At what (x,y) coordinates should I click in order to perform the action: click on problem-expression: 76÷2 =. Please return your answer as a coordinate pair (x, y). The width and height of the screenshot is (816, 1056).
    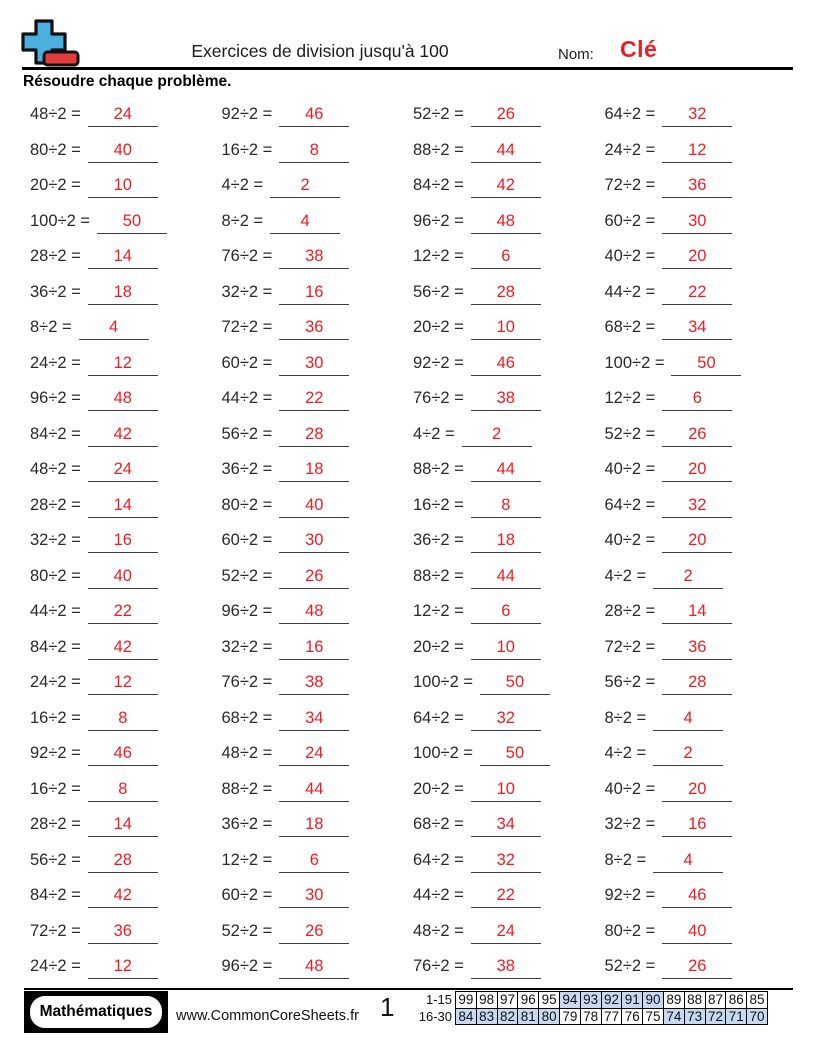
    Looking at the image, I should click on (438, 966).